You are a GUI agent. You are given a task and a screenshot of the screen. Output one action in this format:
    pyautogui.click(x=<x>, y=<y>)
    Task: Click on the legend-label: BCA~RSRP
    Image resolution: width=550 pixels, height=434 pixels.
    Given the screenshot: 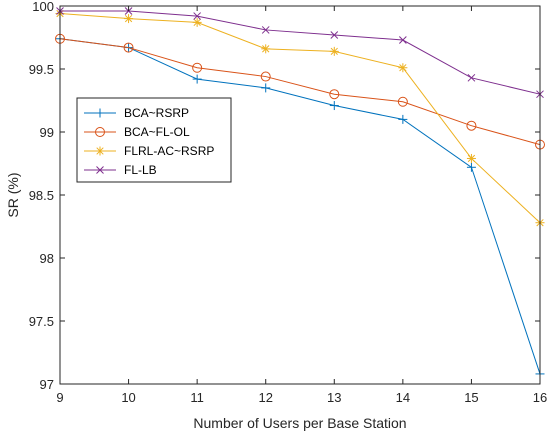 What is the action you would take?
    pyautogui.click(x=156, y=113)
    